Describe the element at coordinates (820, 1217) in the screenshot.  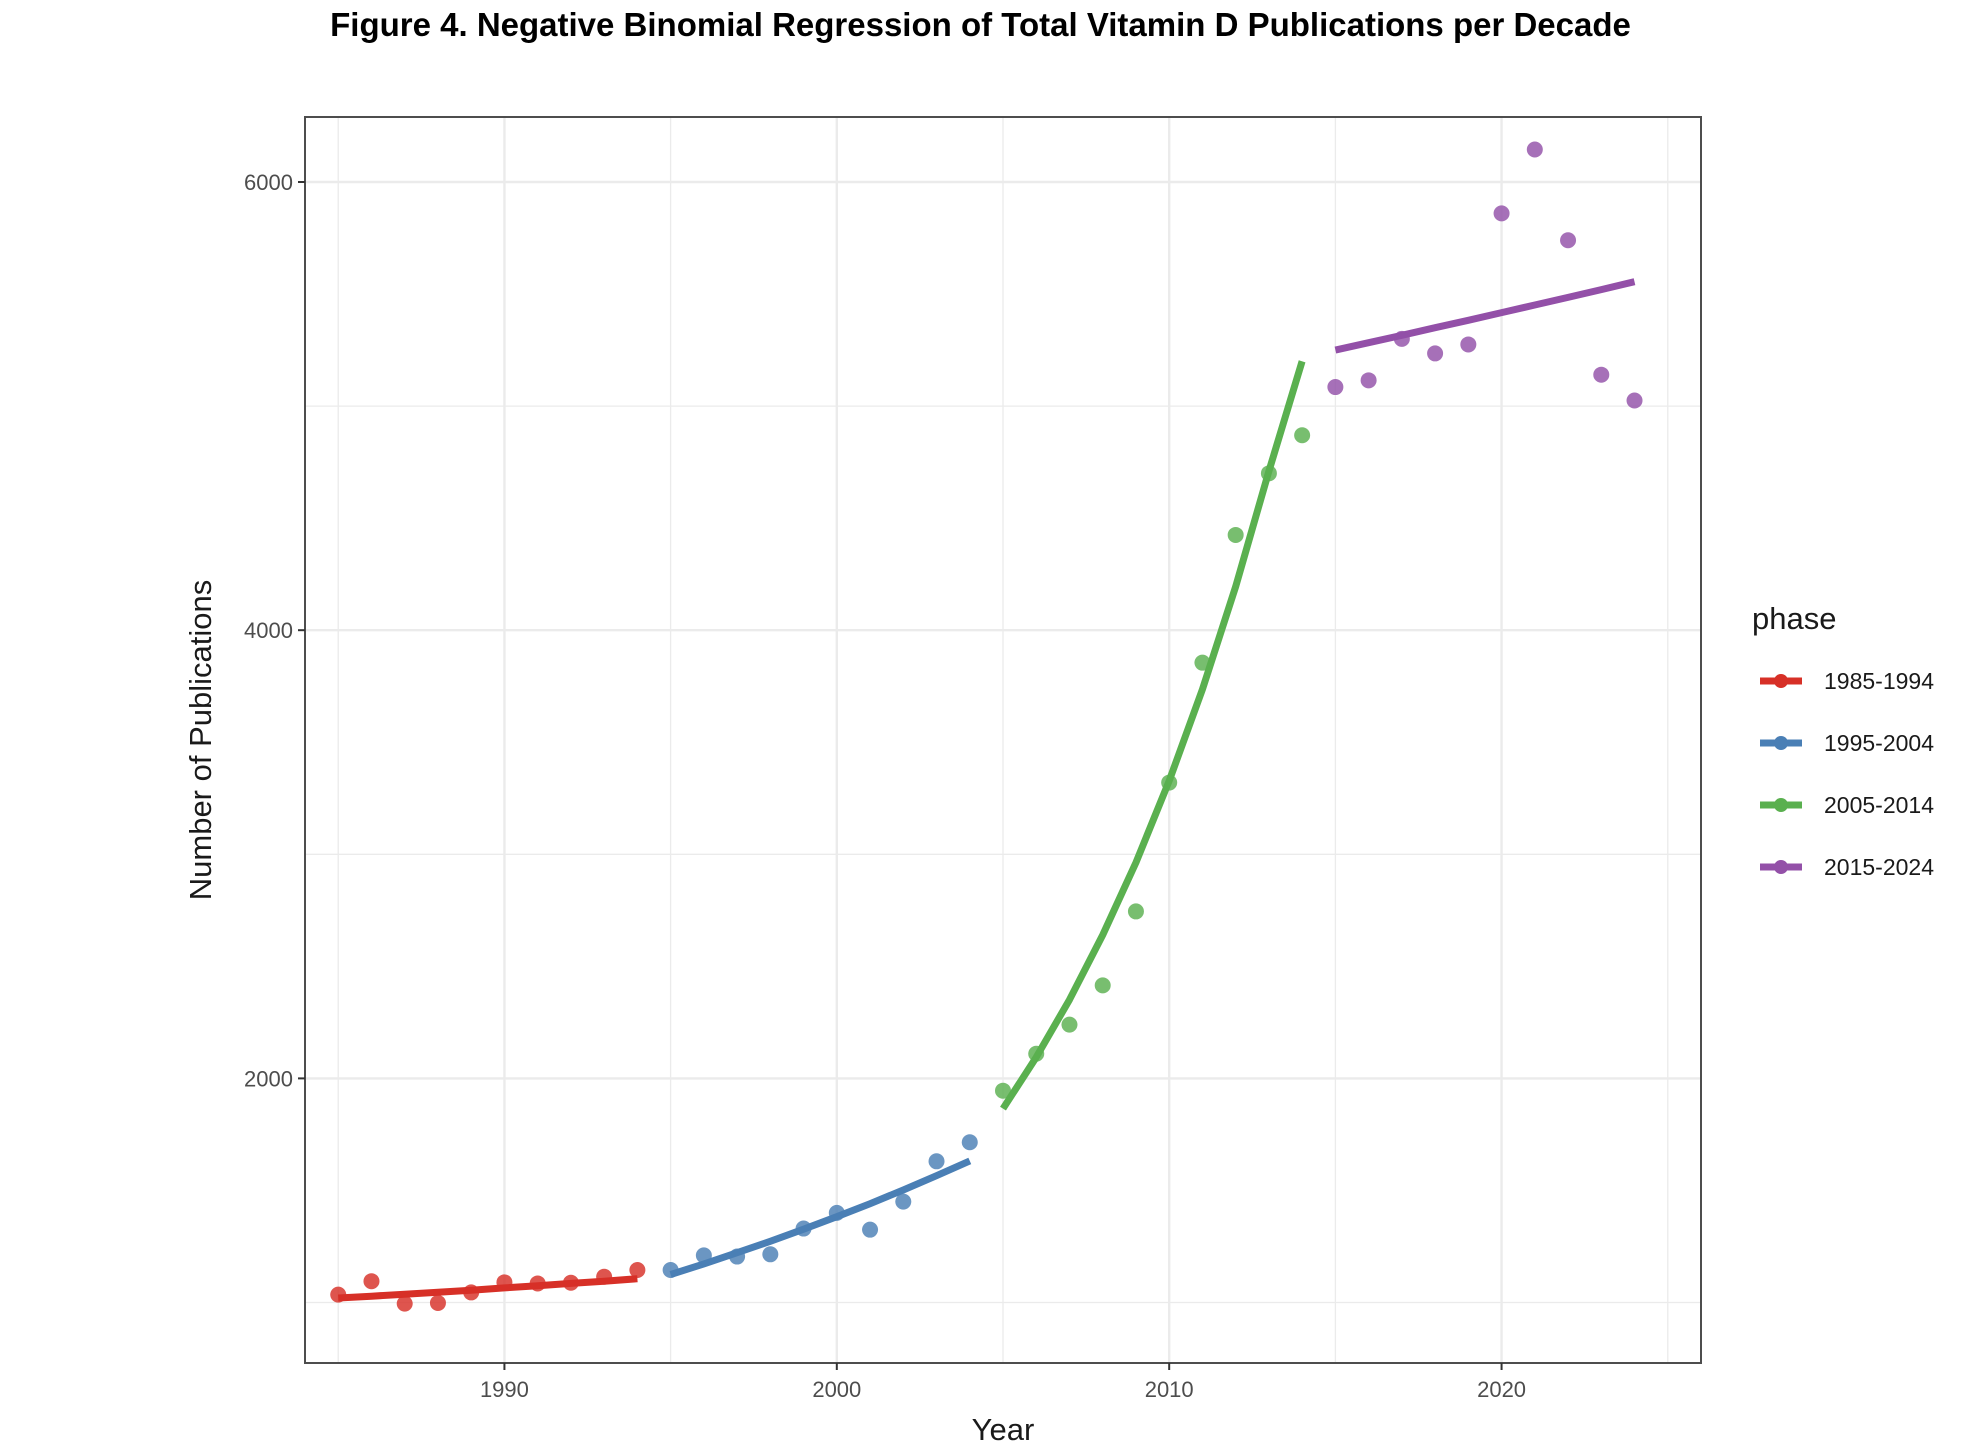
I see `fit-line-1995-2004` at that location.